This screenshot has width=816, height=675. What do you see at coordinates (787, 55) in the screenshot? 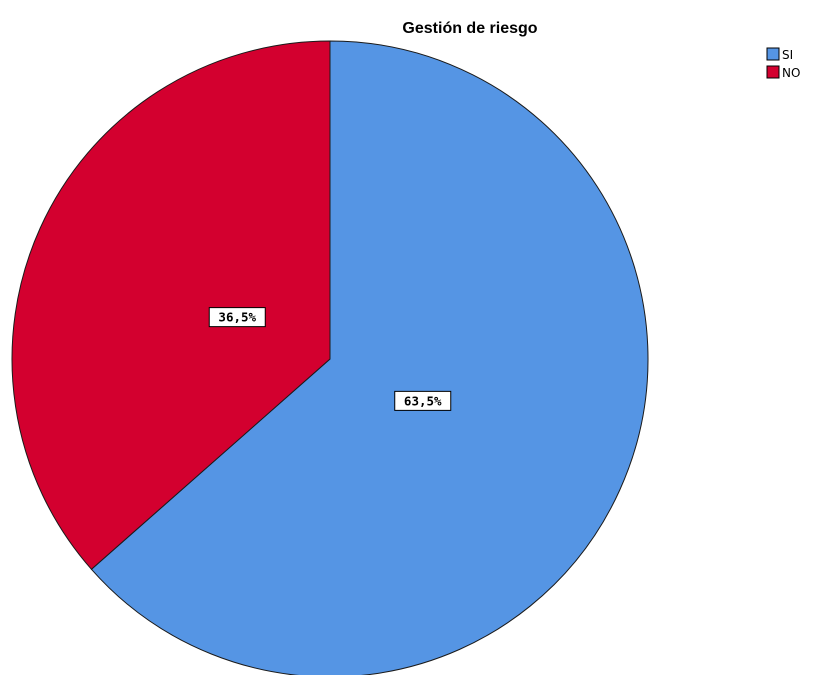
I see `legend-label-si: SI` at bounding box center [787, 55].